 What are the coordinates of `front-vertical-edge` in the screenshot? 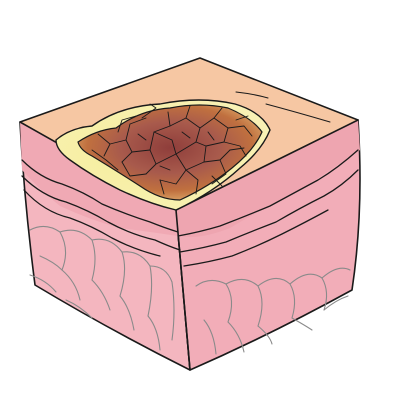 It's located at (183, 290).